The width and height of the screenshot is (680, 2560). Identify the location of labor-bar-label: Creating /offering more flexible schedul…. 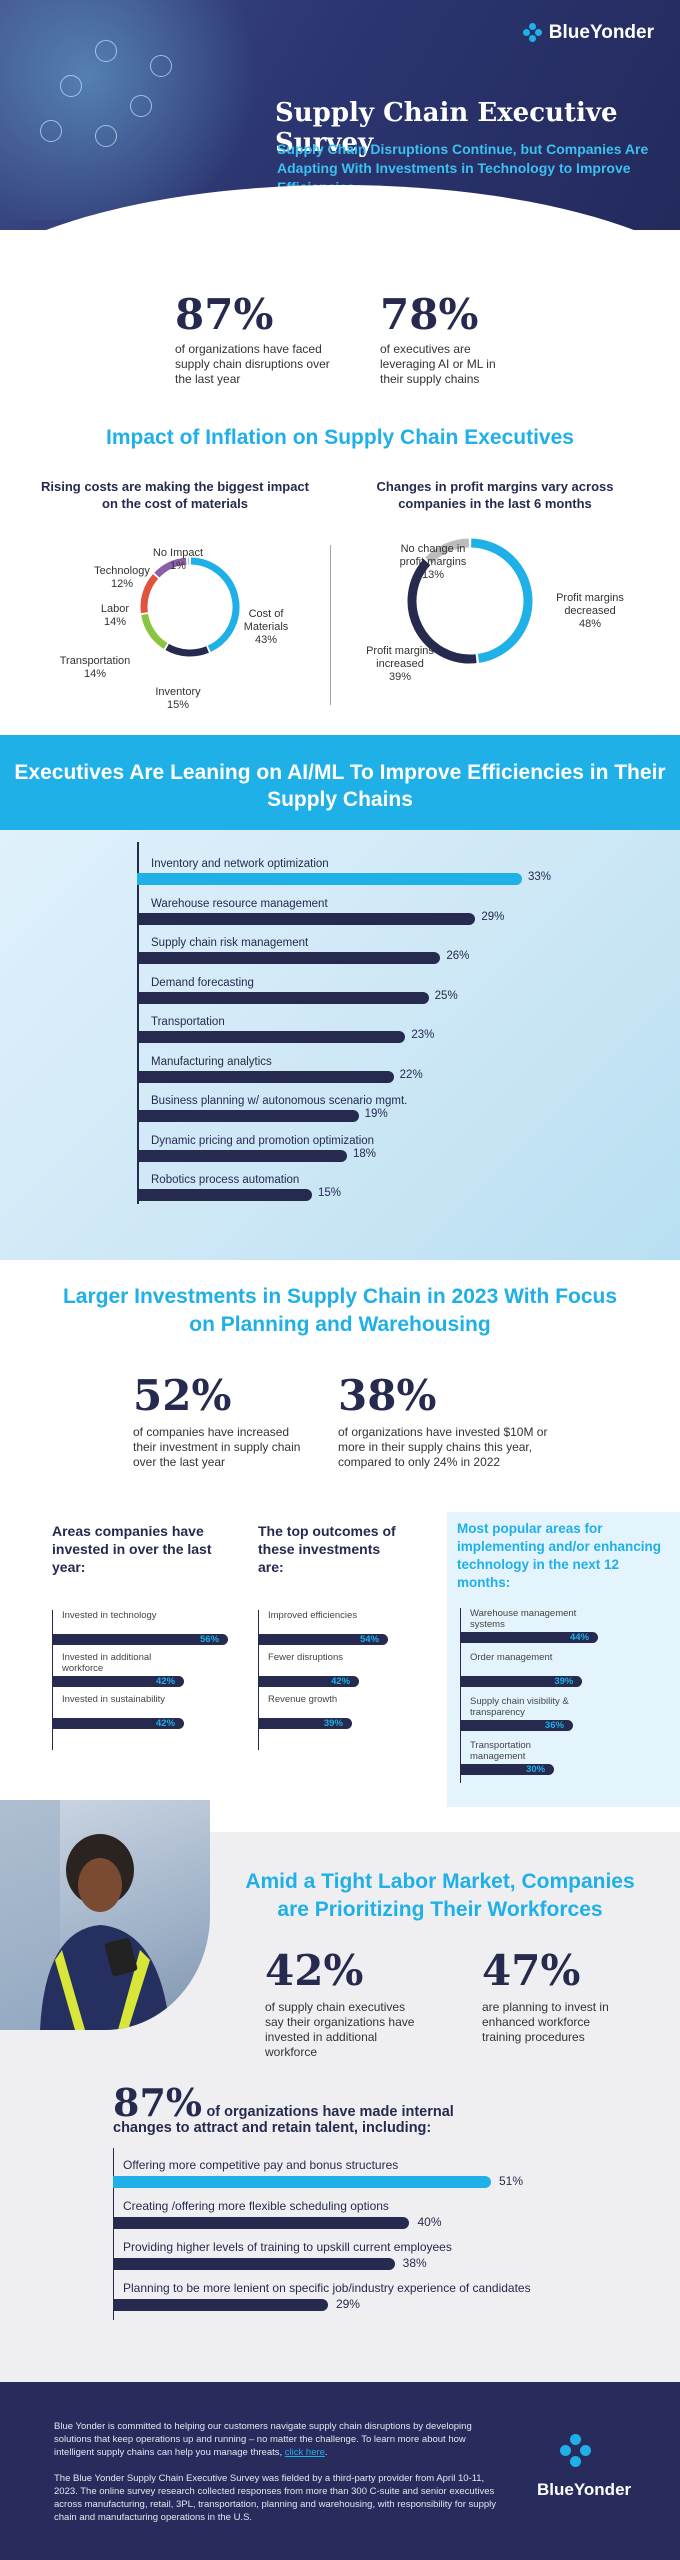
(256, 2206).